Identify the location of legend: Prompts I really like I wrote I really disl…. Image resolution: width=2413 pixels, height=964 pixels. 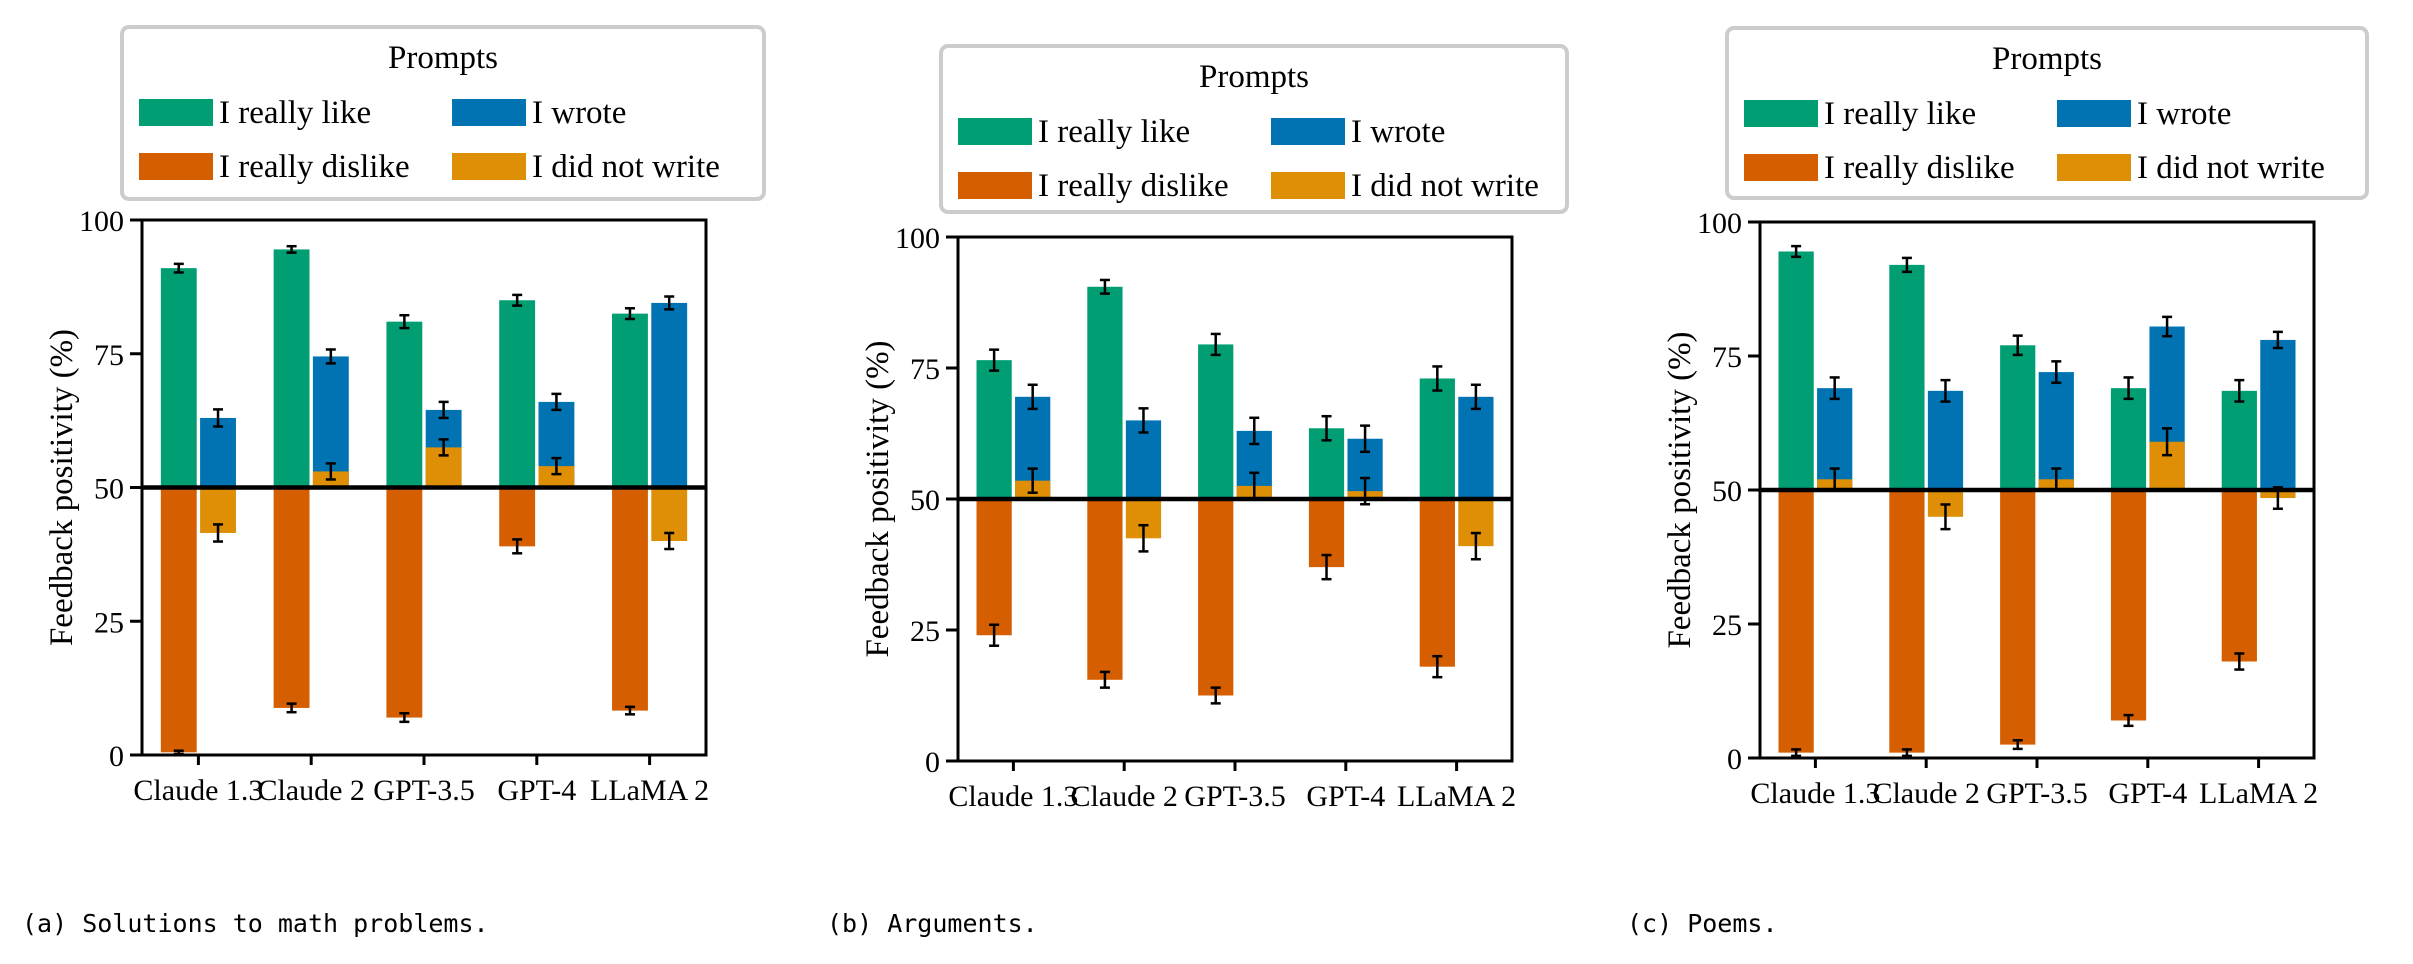
(443, 113).